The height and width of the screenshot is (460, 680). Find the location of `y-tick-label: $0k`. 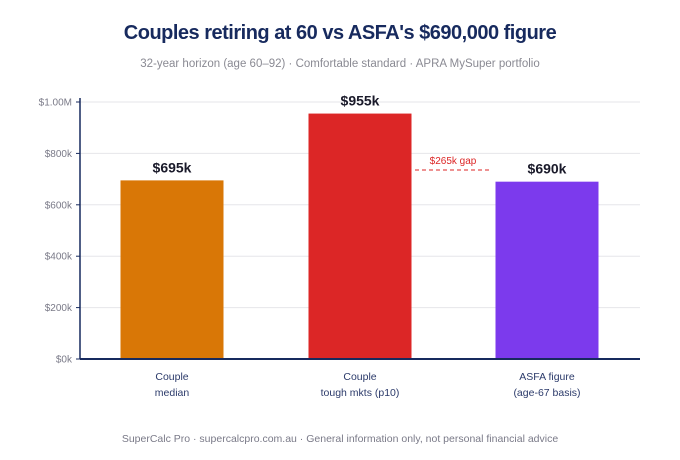

y-tick-label: $0k is located at coordinates (64, 360).